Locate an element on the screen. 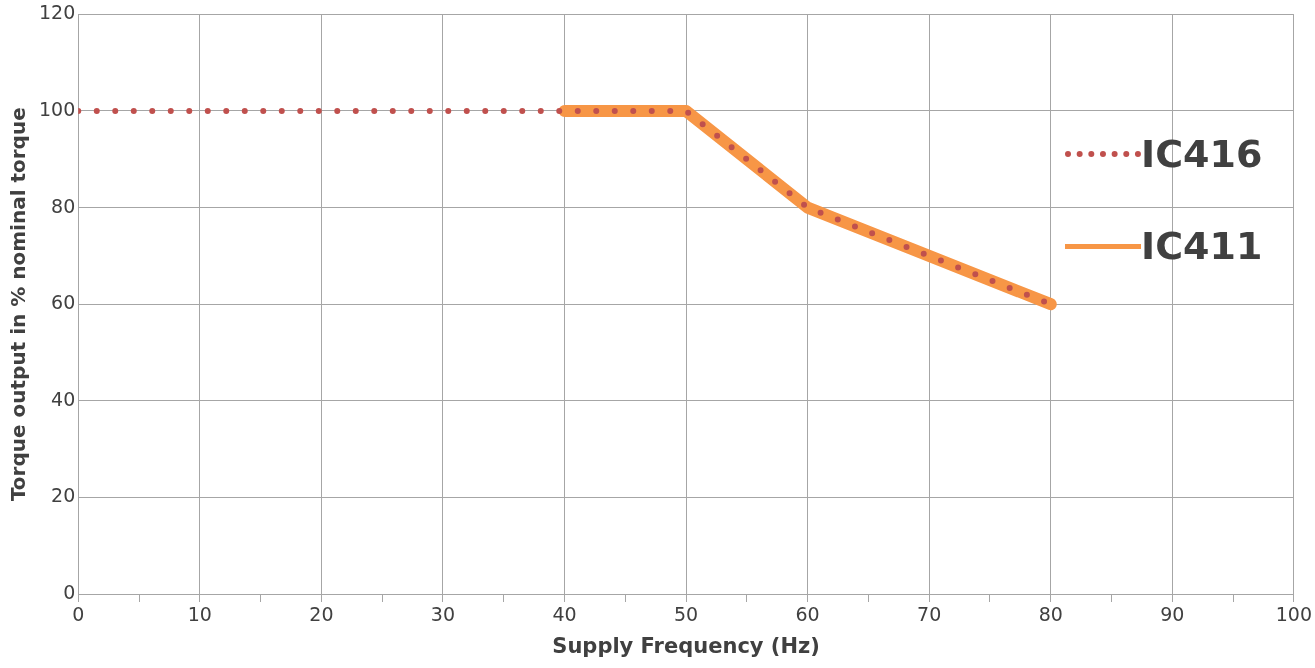  x-tick-label: 50 is located at coordinates (686, 614).